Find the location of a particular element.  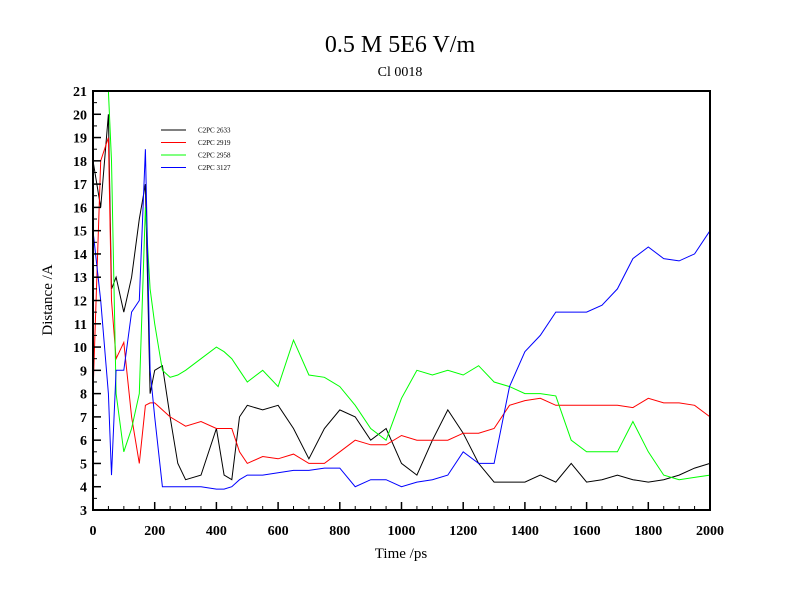

x-tick-label: 1000 is located at coordinates (402, 531).